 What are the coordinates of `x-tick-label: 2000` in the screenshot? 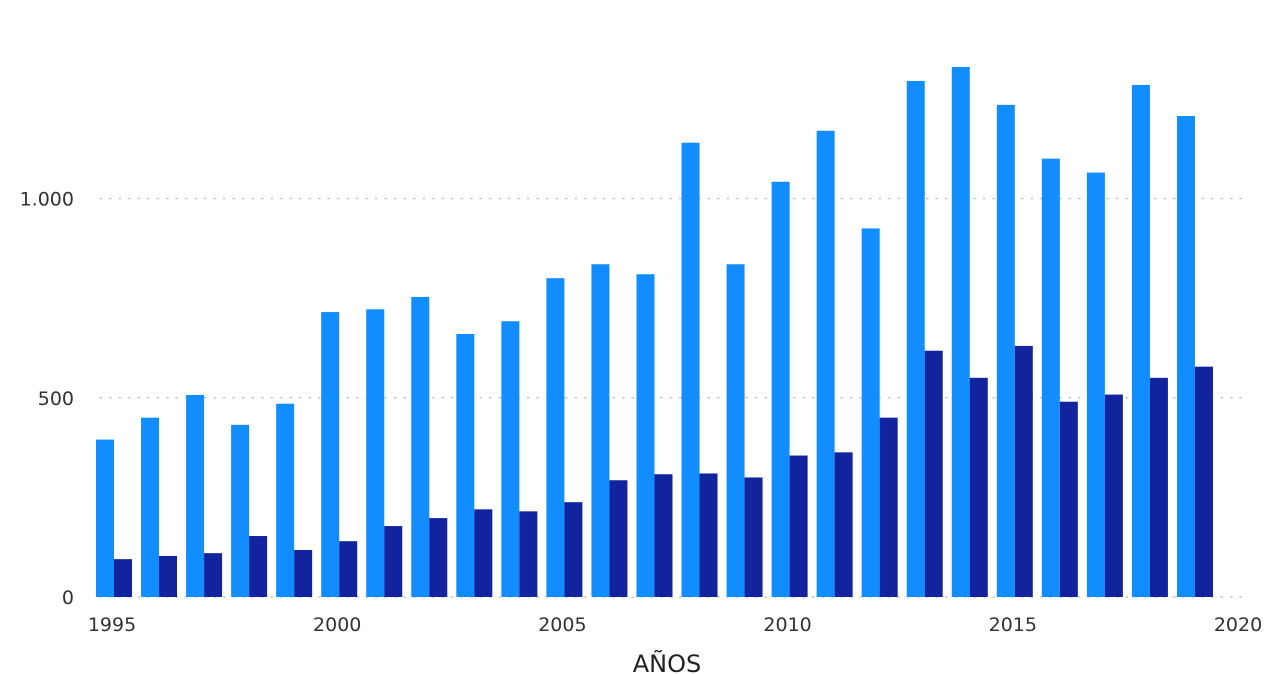 It's located at (337, 625).